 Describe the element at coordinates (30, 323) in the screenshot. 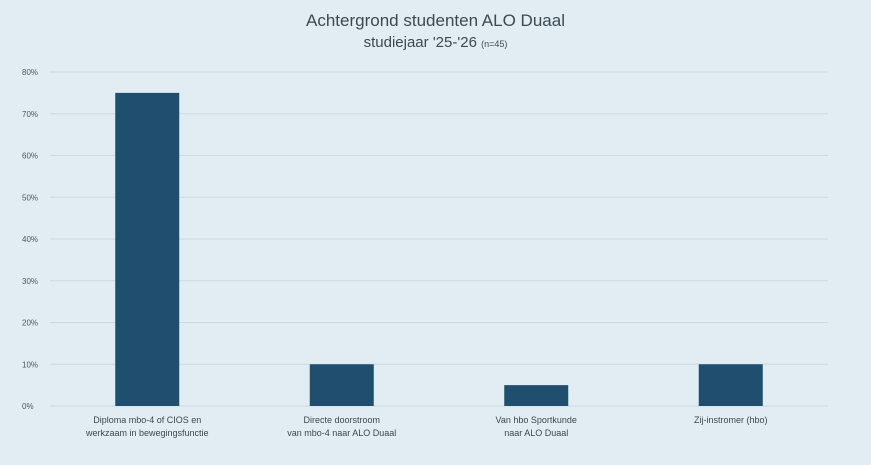

I see `y-tick-label: 20%` at that location.